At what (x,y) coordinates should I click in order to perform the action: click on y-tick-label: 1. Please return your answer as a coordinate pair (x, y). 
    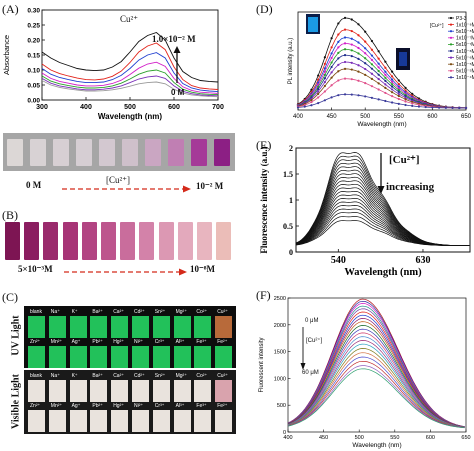
    Looking at the image, I should click on (291, 200).